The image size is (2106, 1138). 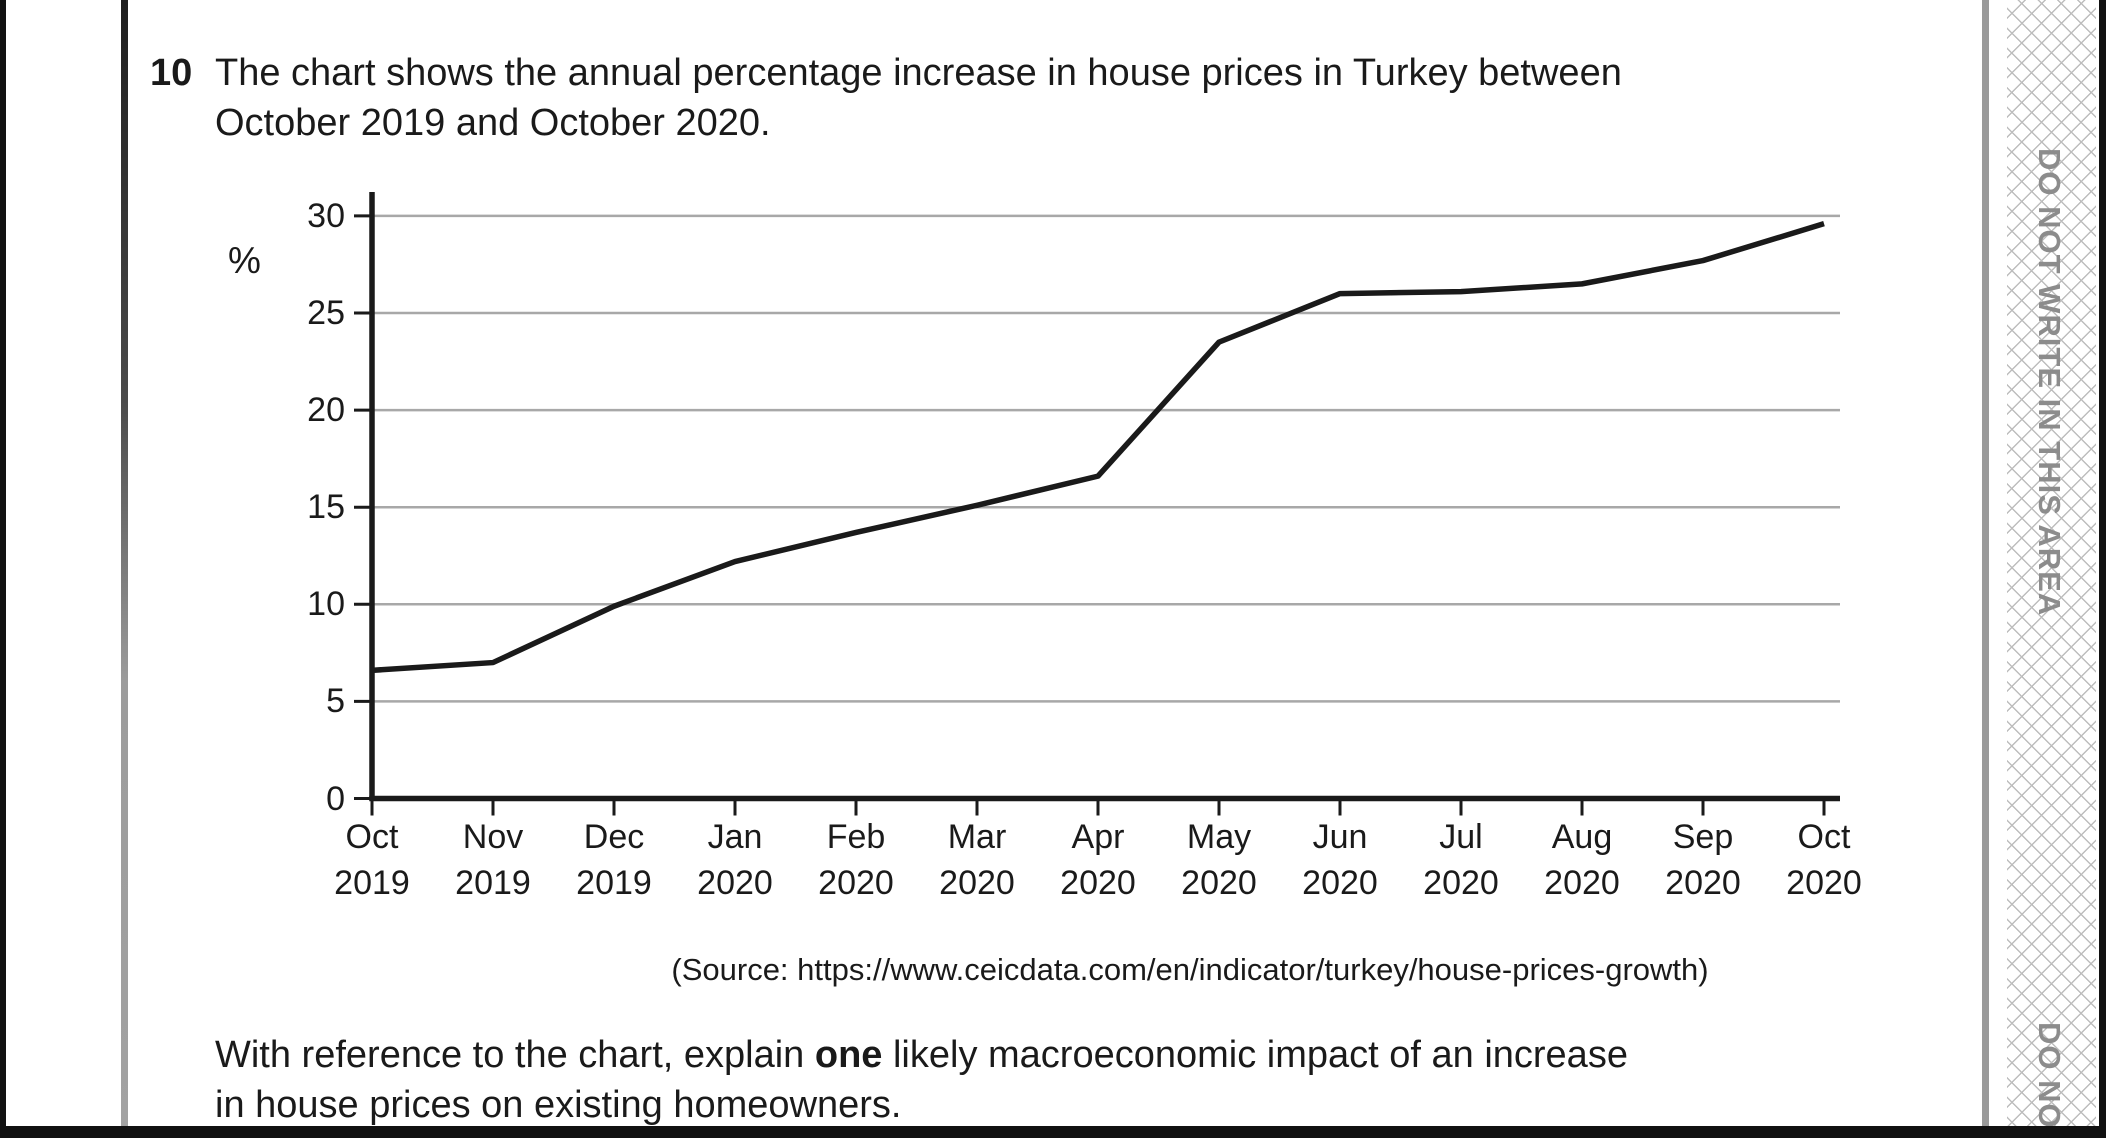 I want to click on month-label: Feb, so click(x=856, y=837).